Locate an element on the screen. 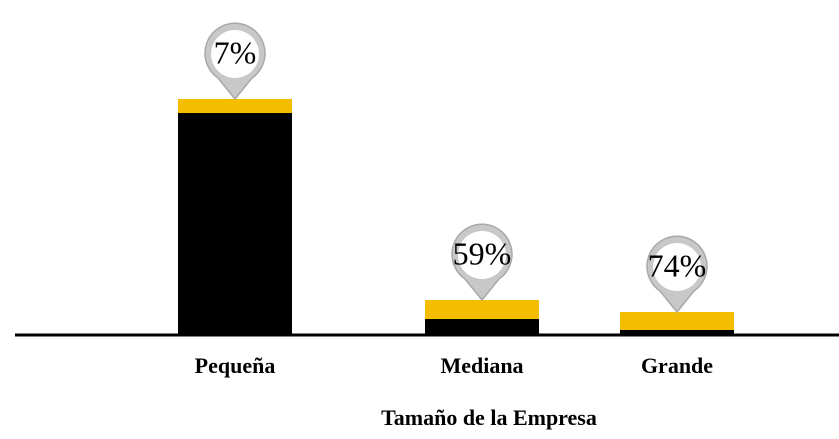 Image resolution: width=839 pixels, height=439 pixels. x-tick-label: Mediana is located at coordinates (481, 365).